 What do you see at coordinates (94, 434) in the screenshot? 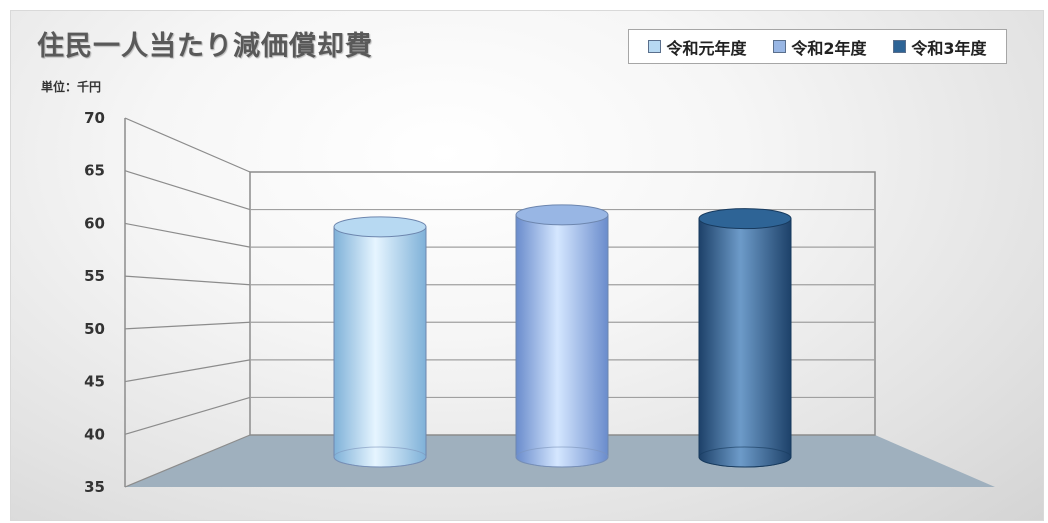
I see `y-tick-label: 40` at bounding box center [94, 434].